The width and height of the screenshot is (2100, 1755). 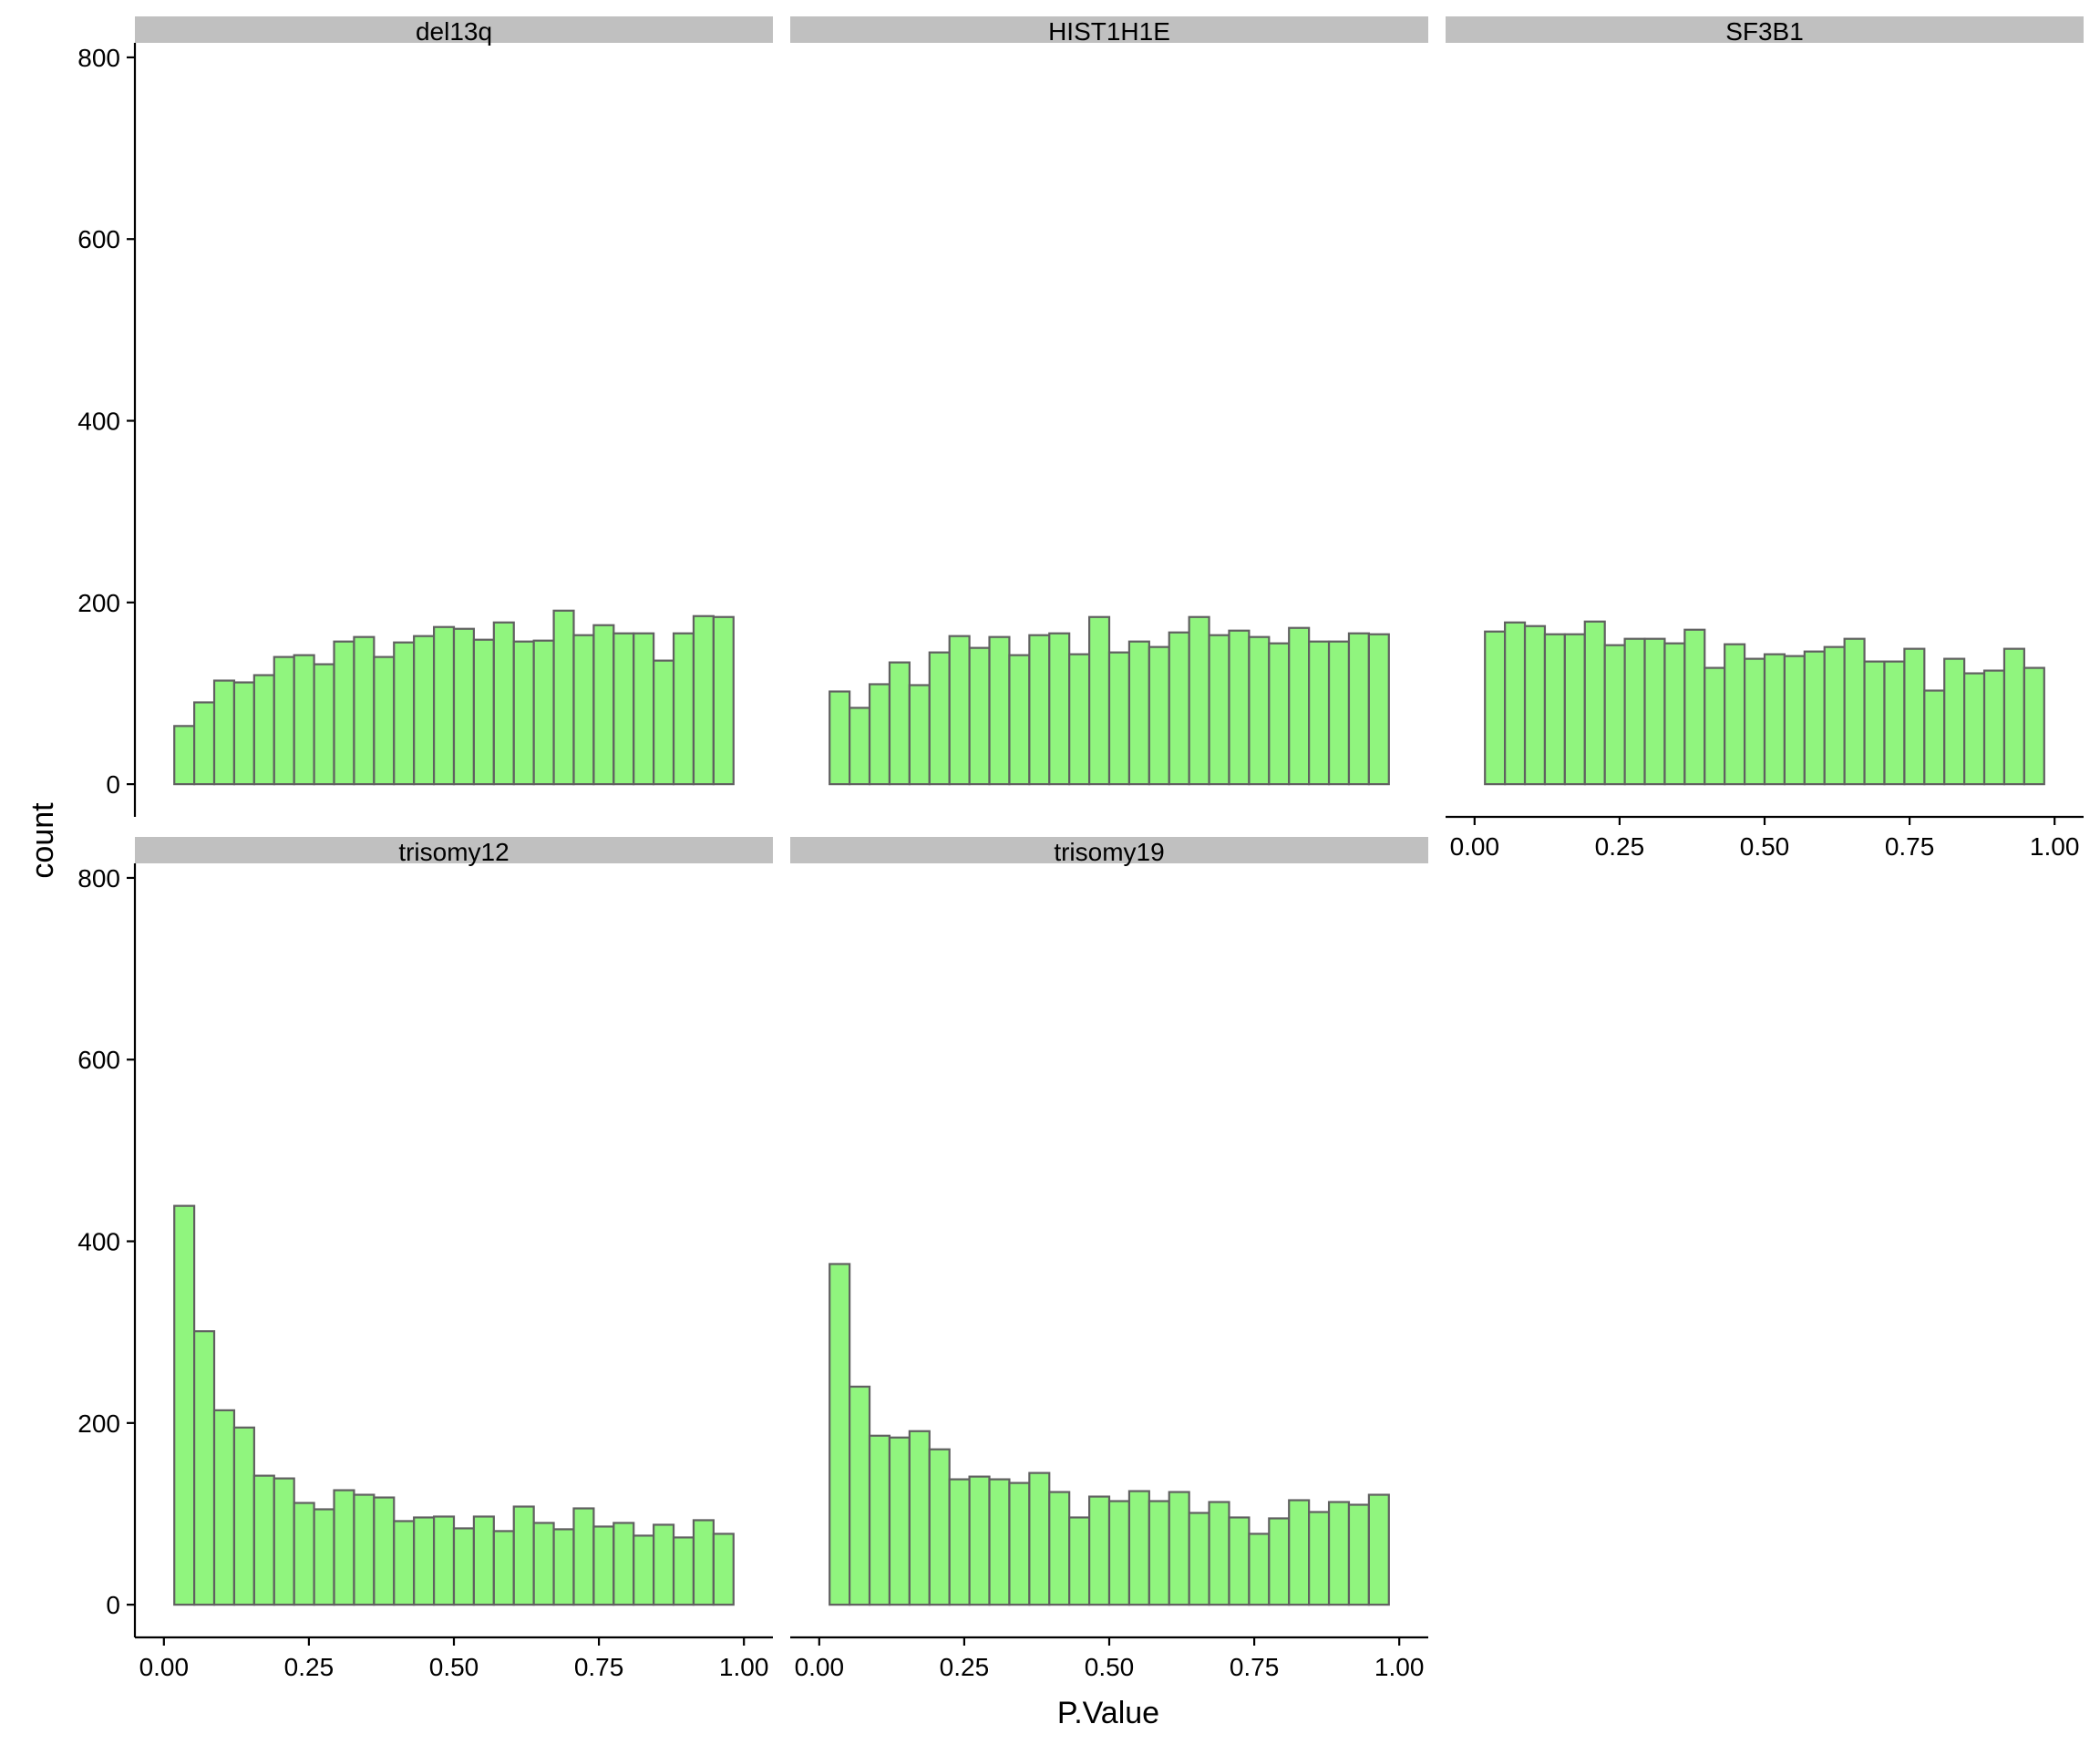 What do you see at coordinates (43, 840) in the screenshot?
I see `y-axis-title: count` at bounding box center [43, 840].